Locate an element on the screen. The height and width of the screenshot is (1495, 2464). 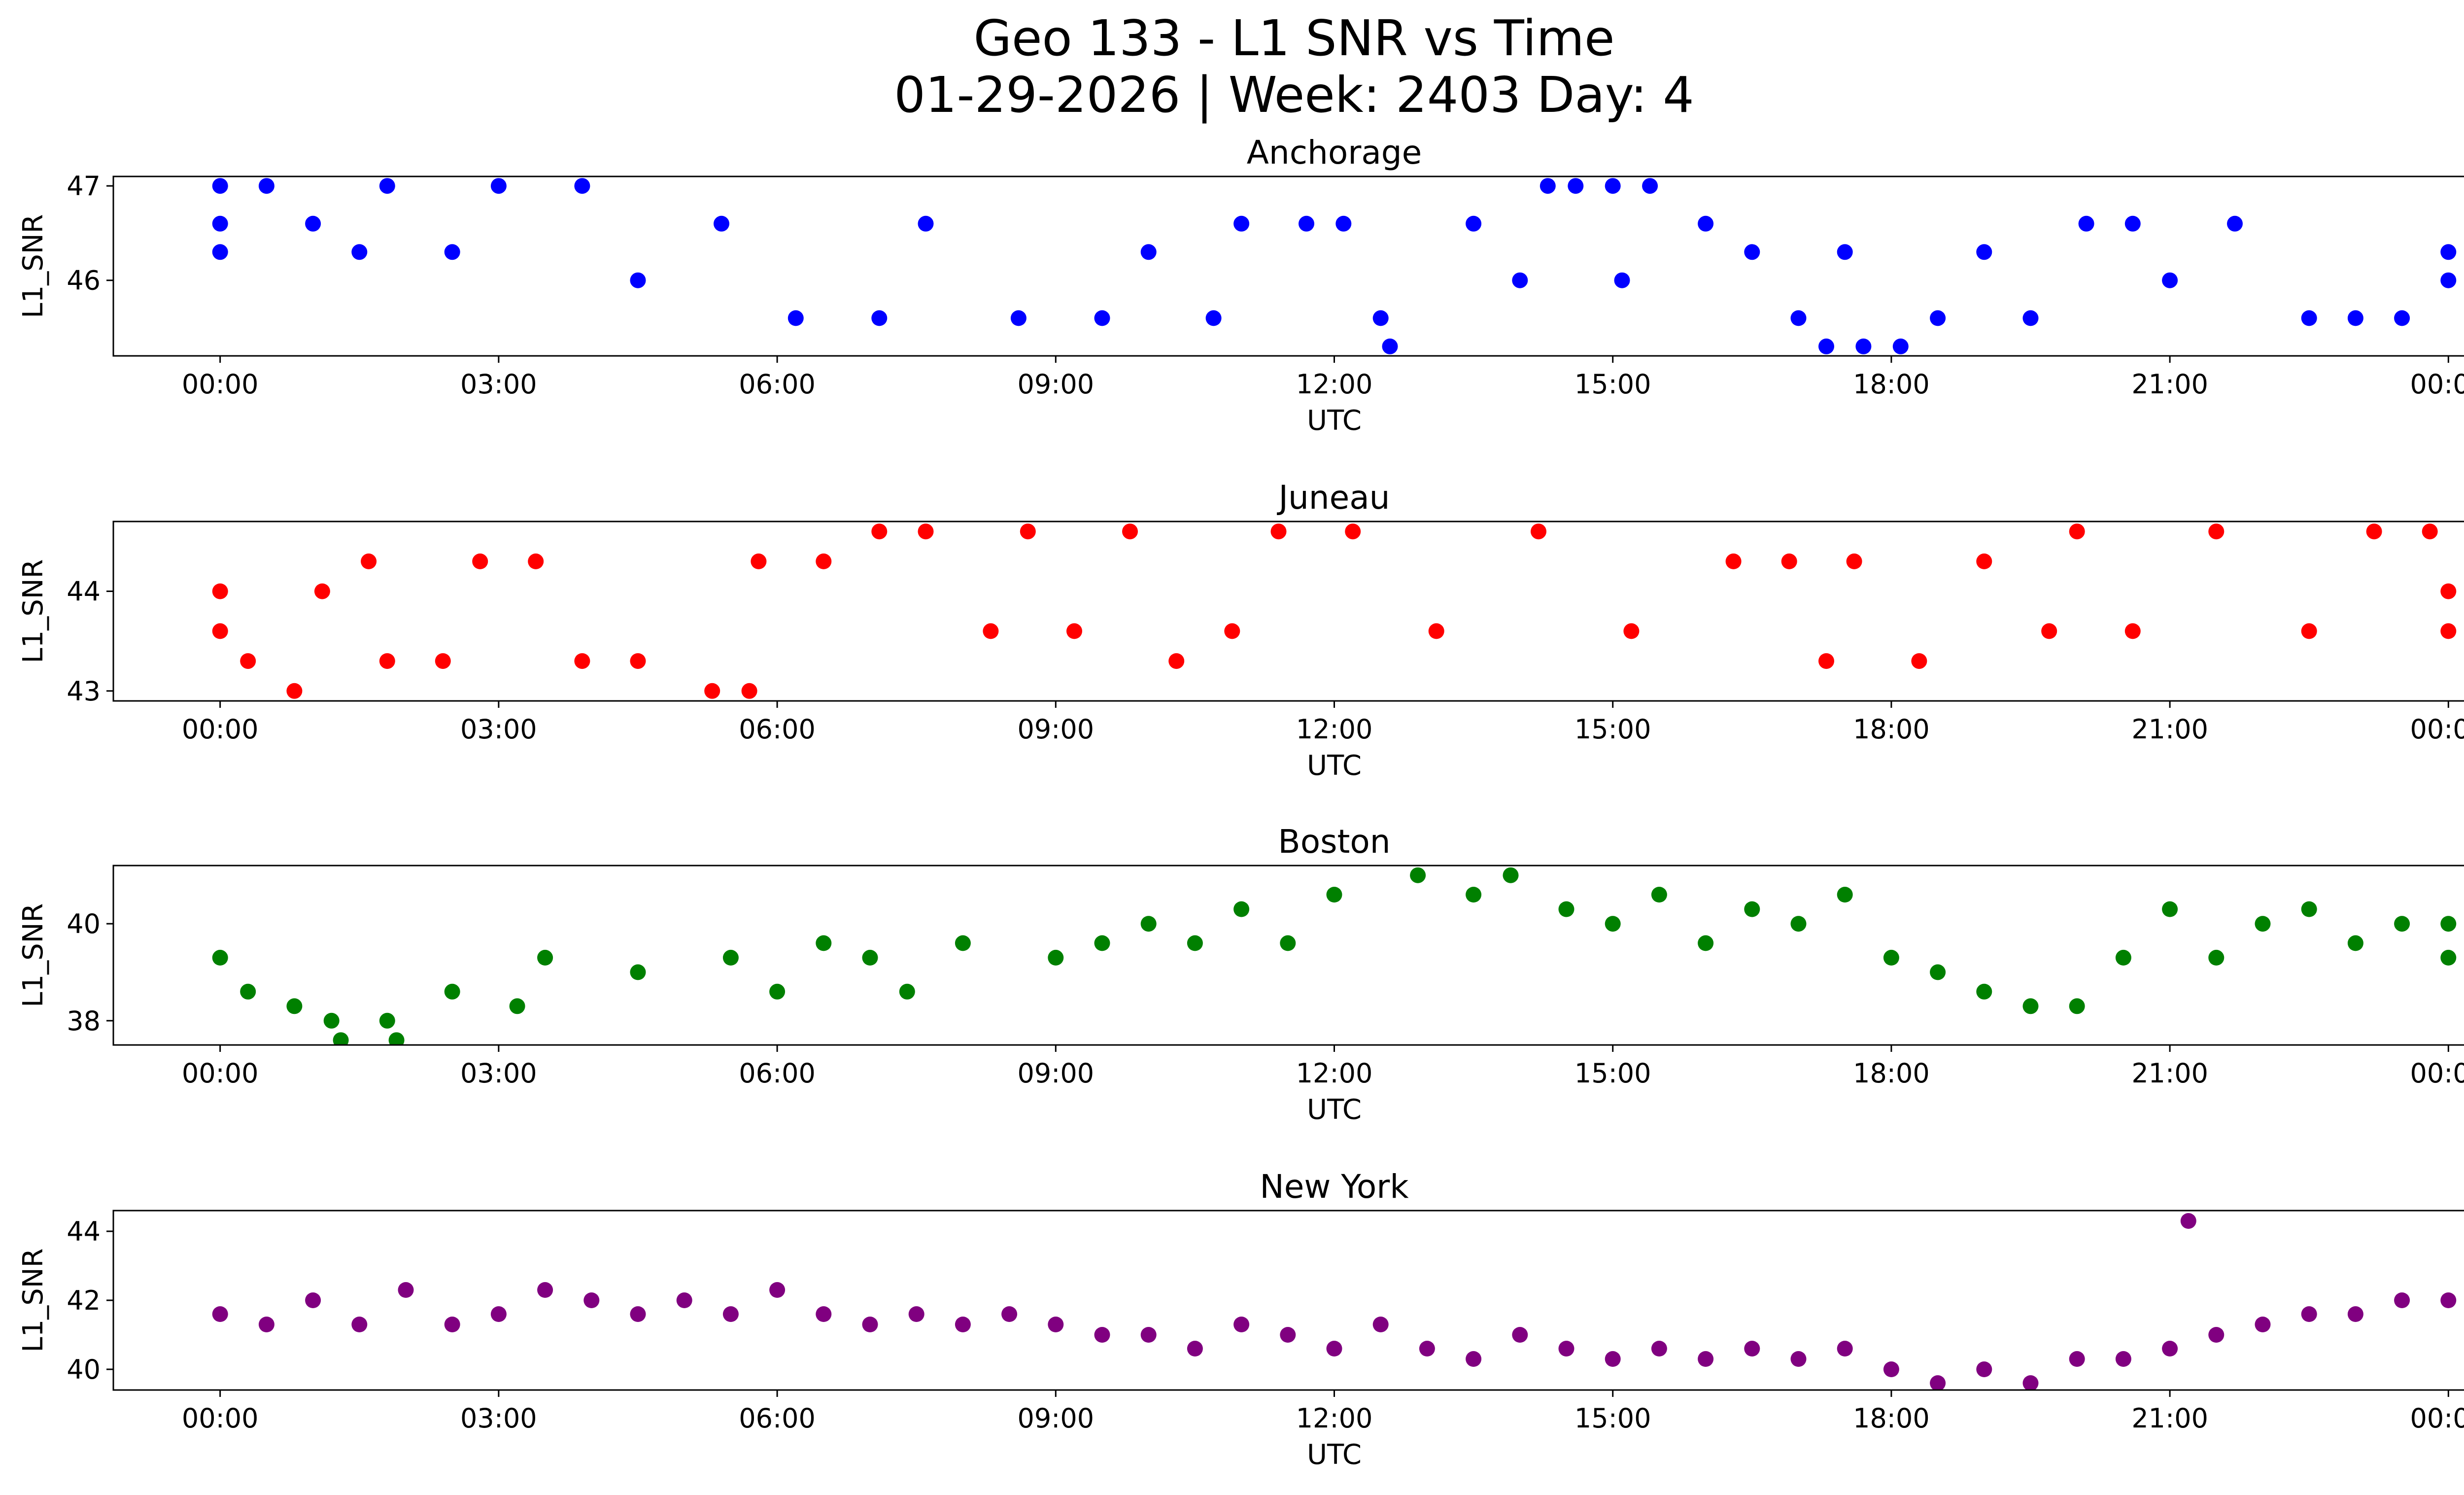
x-axis-label: UTC is located at coordinates (1334, 421).